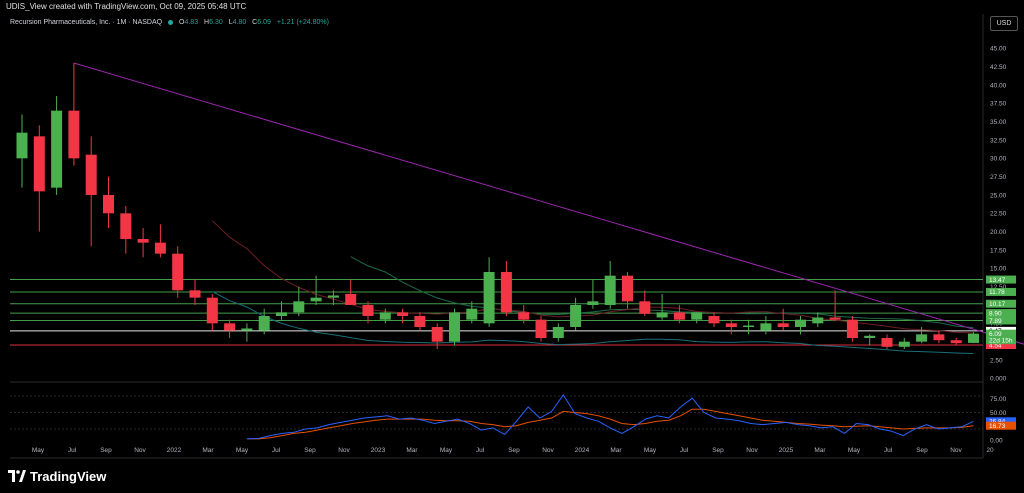 The width and height of the screenshot is (1024, 493). I want to click on price-tick-label: 17.50, so click(998, 250).